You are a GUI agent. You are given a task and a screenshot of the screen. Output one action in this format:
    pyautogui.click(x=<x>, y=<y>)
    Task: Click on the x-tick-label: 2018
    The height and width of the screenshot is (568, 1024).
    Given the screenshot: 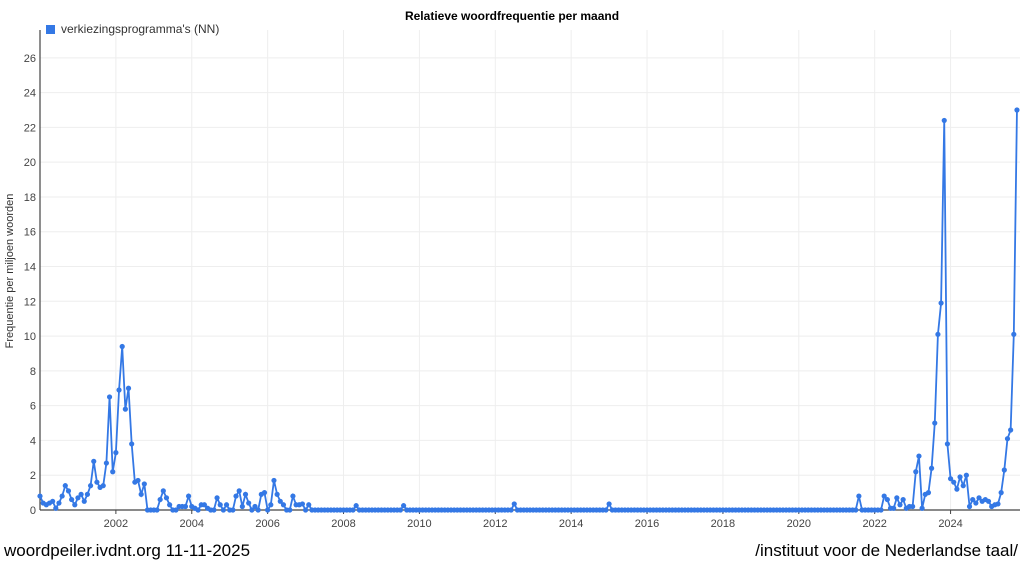 What is the action you would take?
    pyautogui.click(x=723, y=524)
    